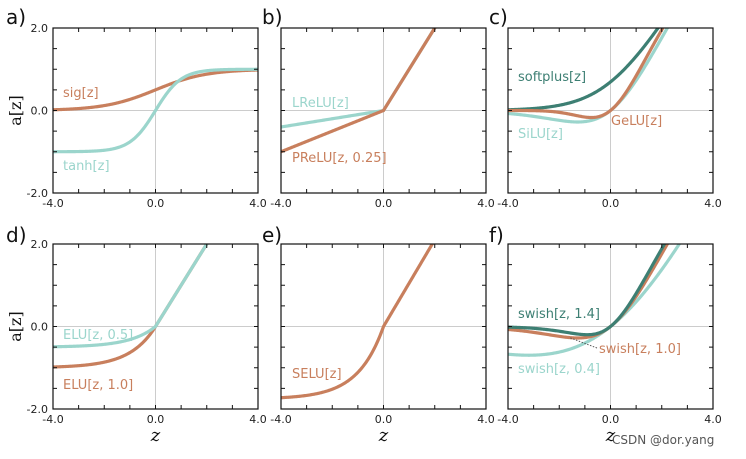 Image resolution: width=746 pixels, height=459 pixels. What do you see at coordinates (552, 77) in the screenshot?
I see `series-label: softplus[z]` at bounding box center [552, 77].